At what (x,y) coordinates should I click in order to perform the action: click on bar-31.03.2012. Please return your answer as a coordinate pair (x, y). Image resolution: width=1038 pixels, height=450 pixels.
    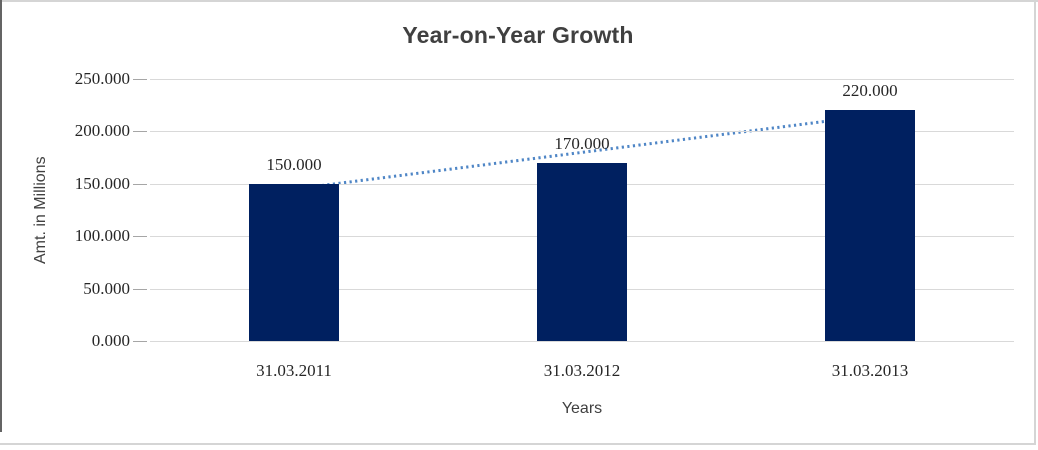
    Looking at the image, I should click on (582, 251).